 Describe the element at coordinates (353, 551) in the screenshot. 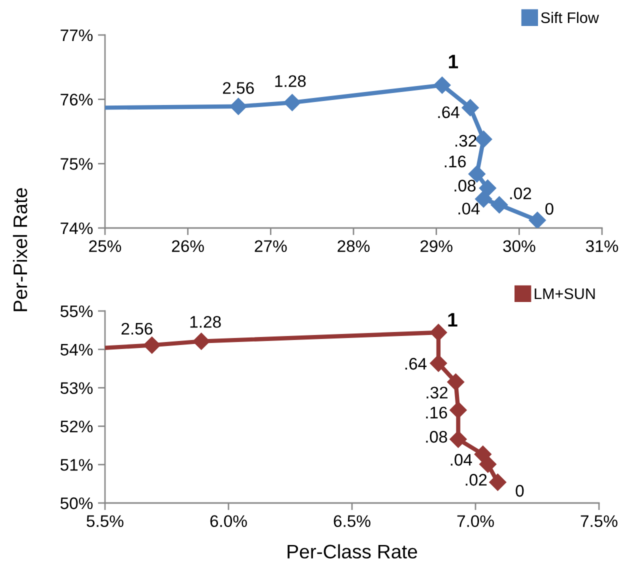

I see `x-axis-title: Per-Class Rate` at that location.